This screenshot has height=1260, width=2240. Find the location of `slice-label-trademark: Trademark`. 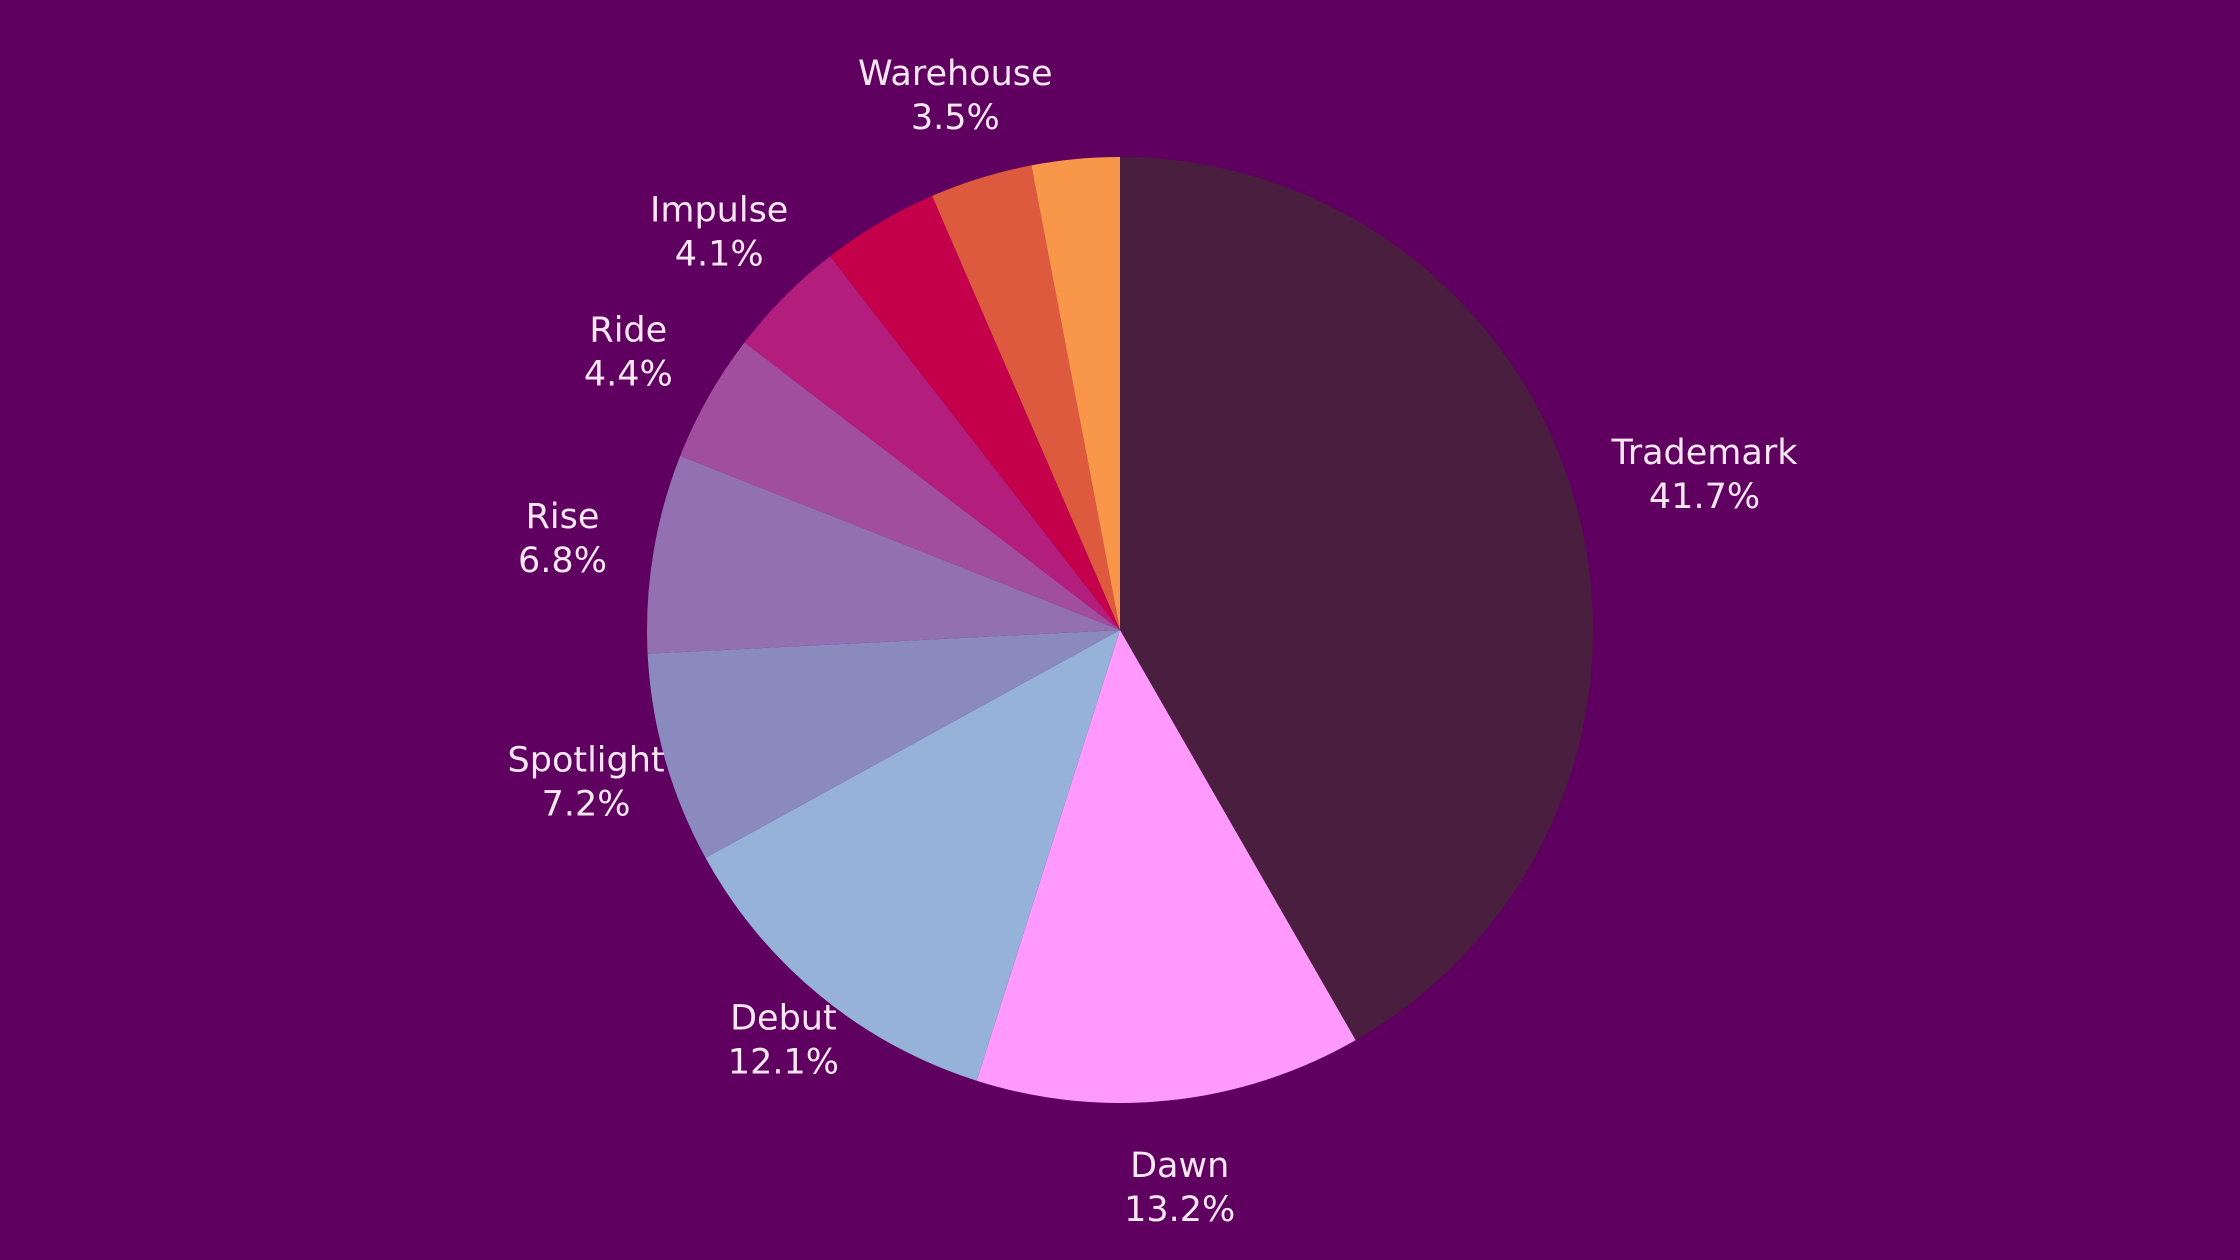

slice-label-trademark: Trademark is located at coordinates (1704, 453).